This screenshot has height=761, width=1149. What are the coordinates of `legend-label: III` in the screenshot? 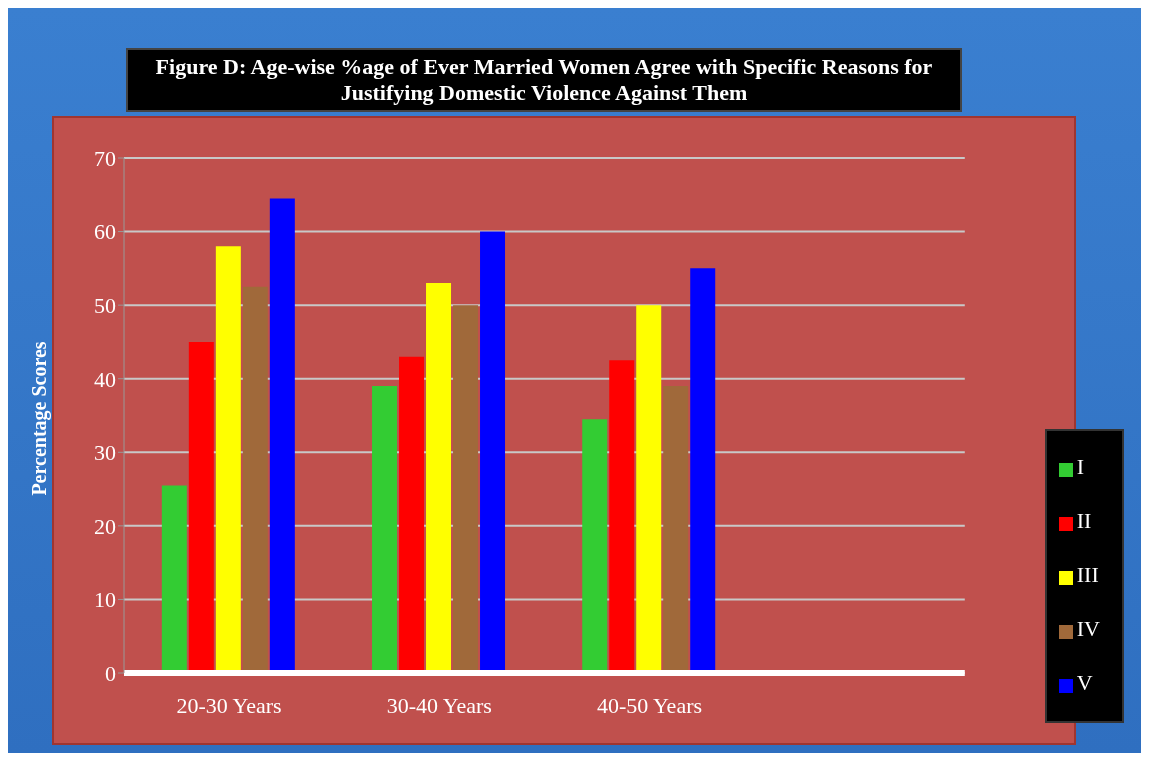 It's located at (1087, 574).